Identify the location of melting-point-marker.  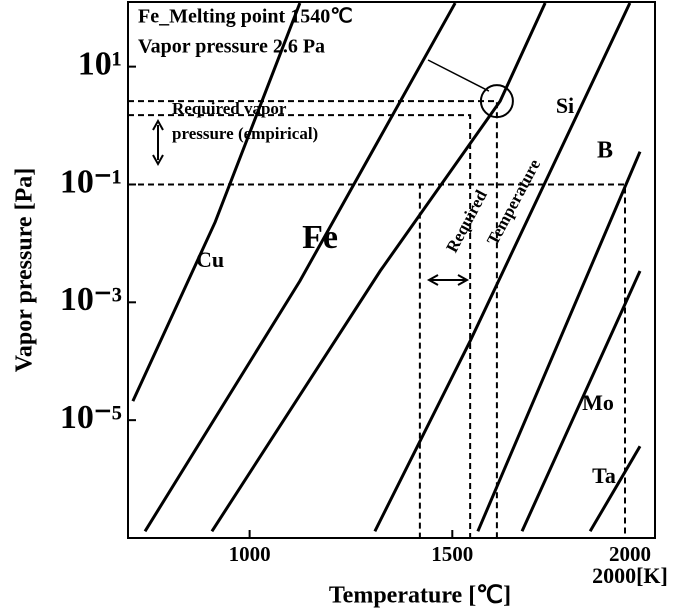
(496, 101).